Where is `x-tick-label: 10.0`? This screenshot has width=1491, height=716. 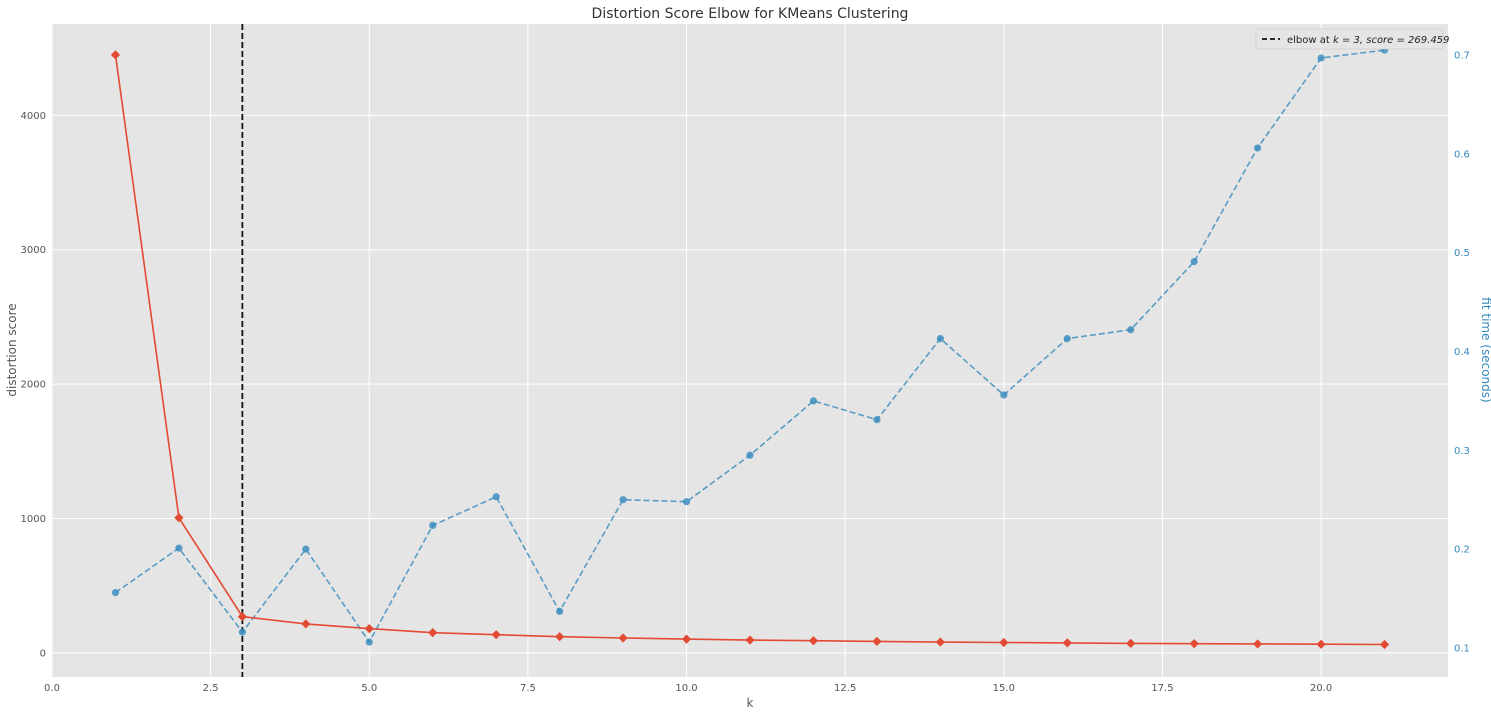 x-tick-label: 10.0 is located at coordinates (686, 688).